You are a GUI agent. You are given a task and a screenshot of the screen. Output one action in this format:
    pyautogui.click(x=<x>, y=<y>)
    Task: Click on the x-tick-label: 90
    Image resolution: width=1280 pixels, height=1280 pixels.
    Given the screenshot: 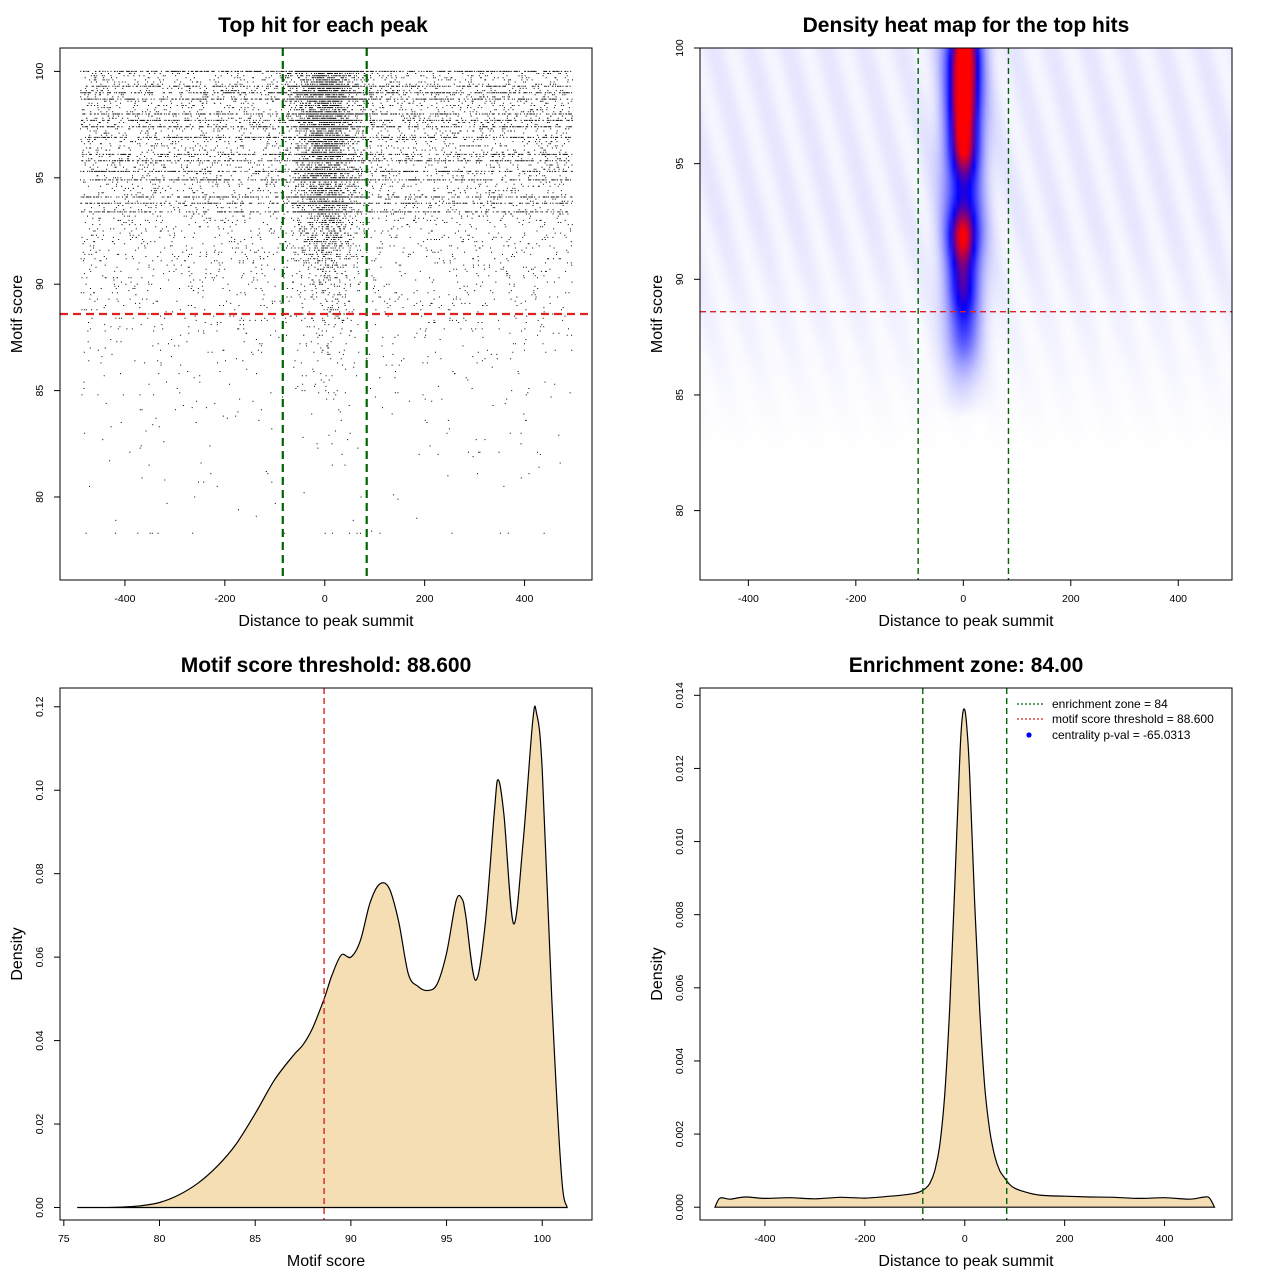 What is the action you would take?
    pyautogui.click(x=351, y=1239)
    